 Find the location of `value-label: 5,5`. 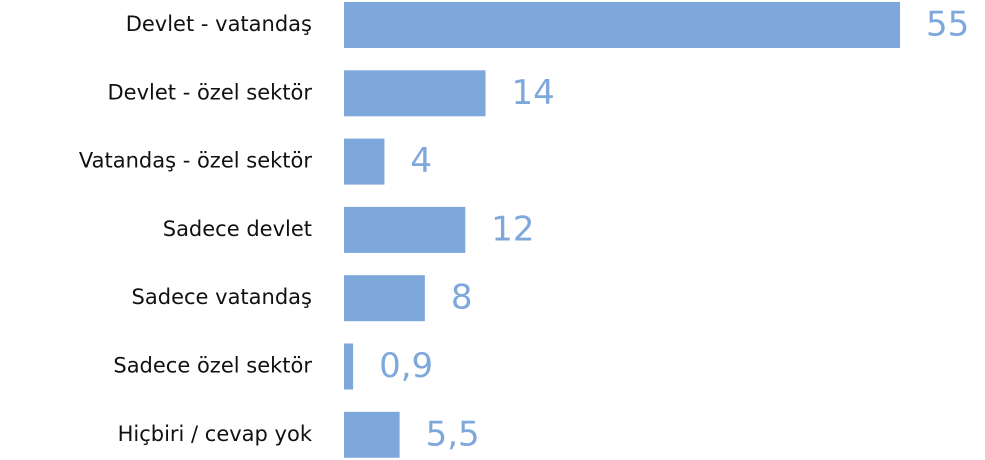

value-label: 5,5 is located at coordinates (453, 434).